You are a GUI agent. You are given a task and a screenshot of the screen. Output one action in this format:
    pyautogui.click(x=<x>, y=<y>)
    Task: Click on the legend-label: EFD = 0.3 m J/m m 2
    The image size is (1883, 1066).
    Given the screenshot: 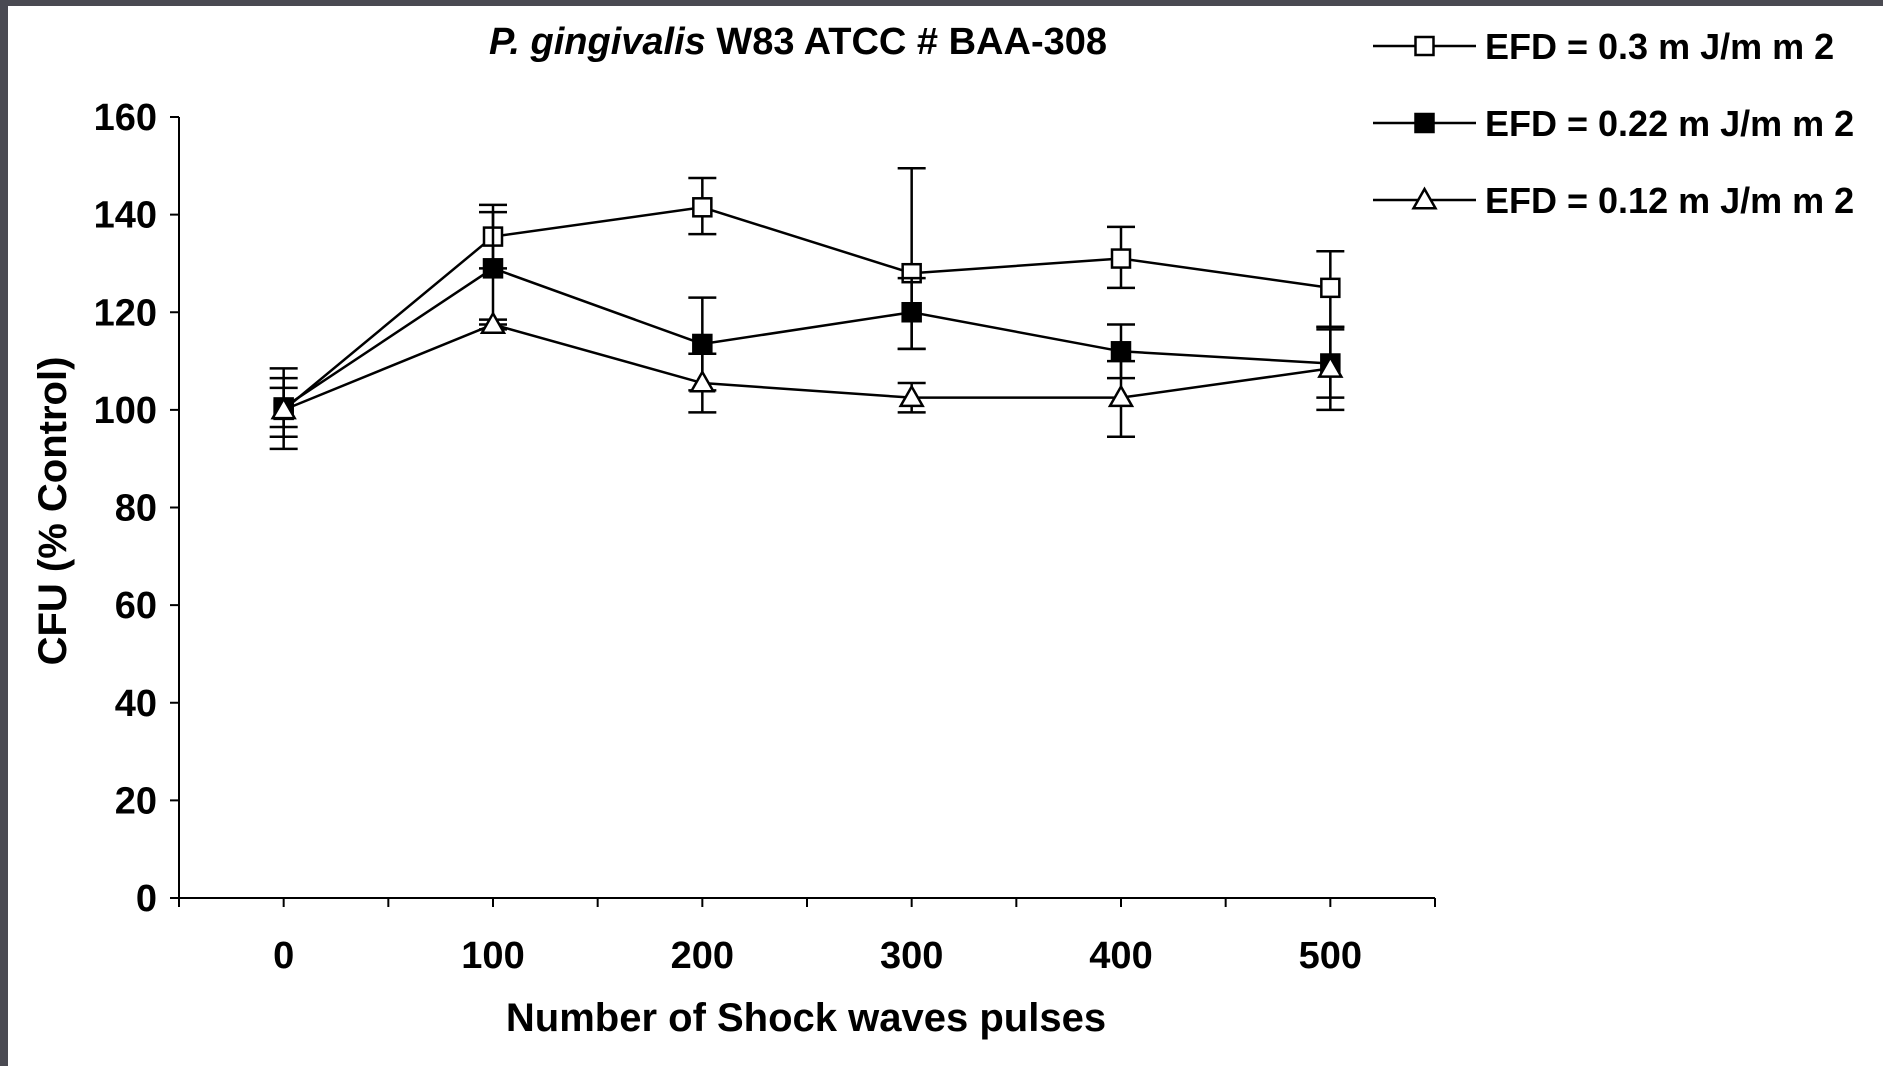 What is the action you would take?
    pyautogui.click(x=1659, y=46)
    